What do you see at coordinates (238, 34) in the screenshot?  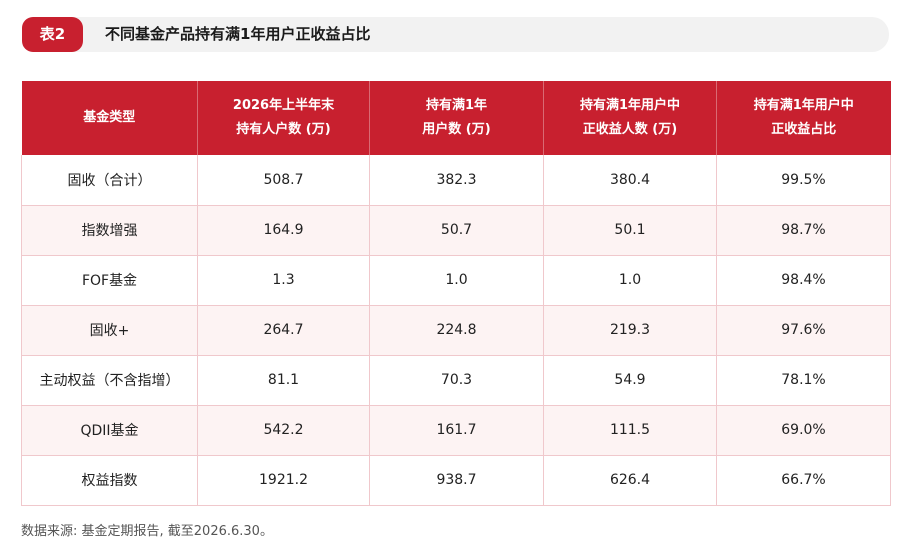 I see `table-title: 不同基金产品持有满1年用户正收益占比` at bounding box center [238, 34].